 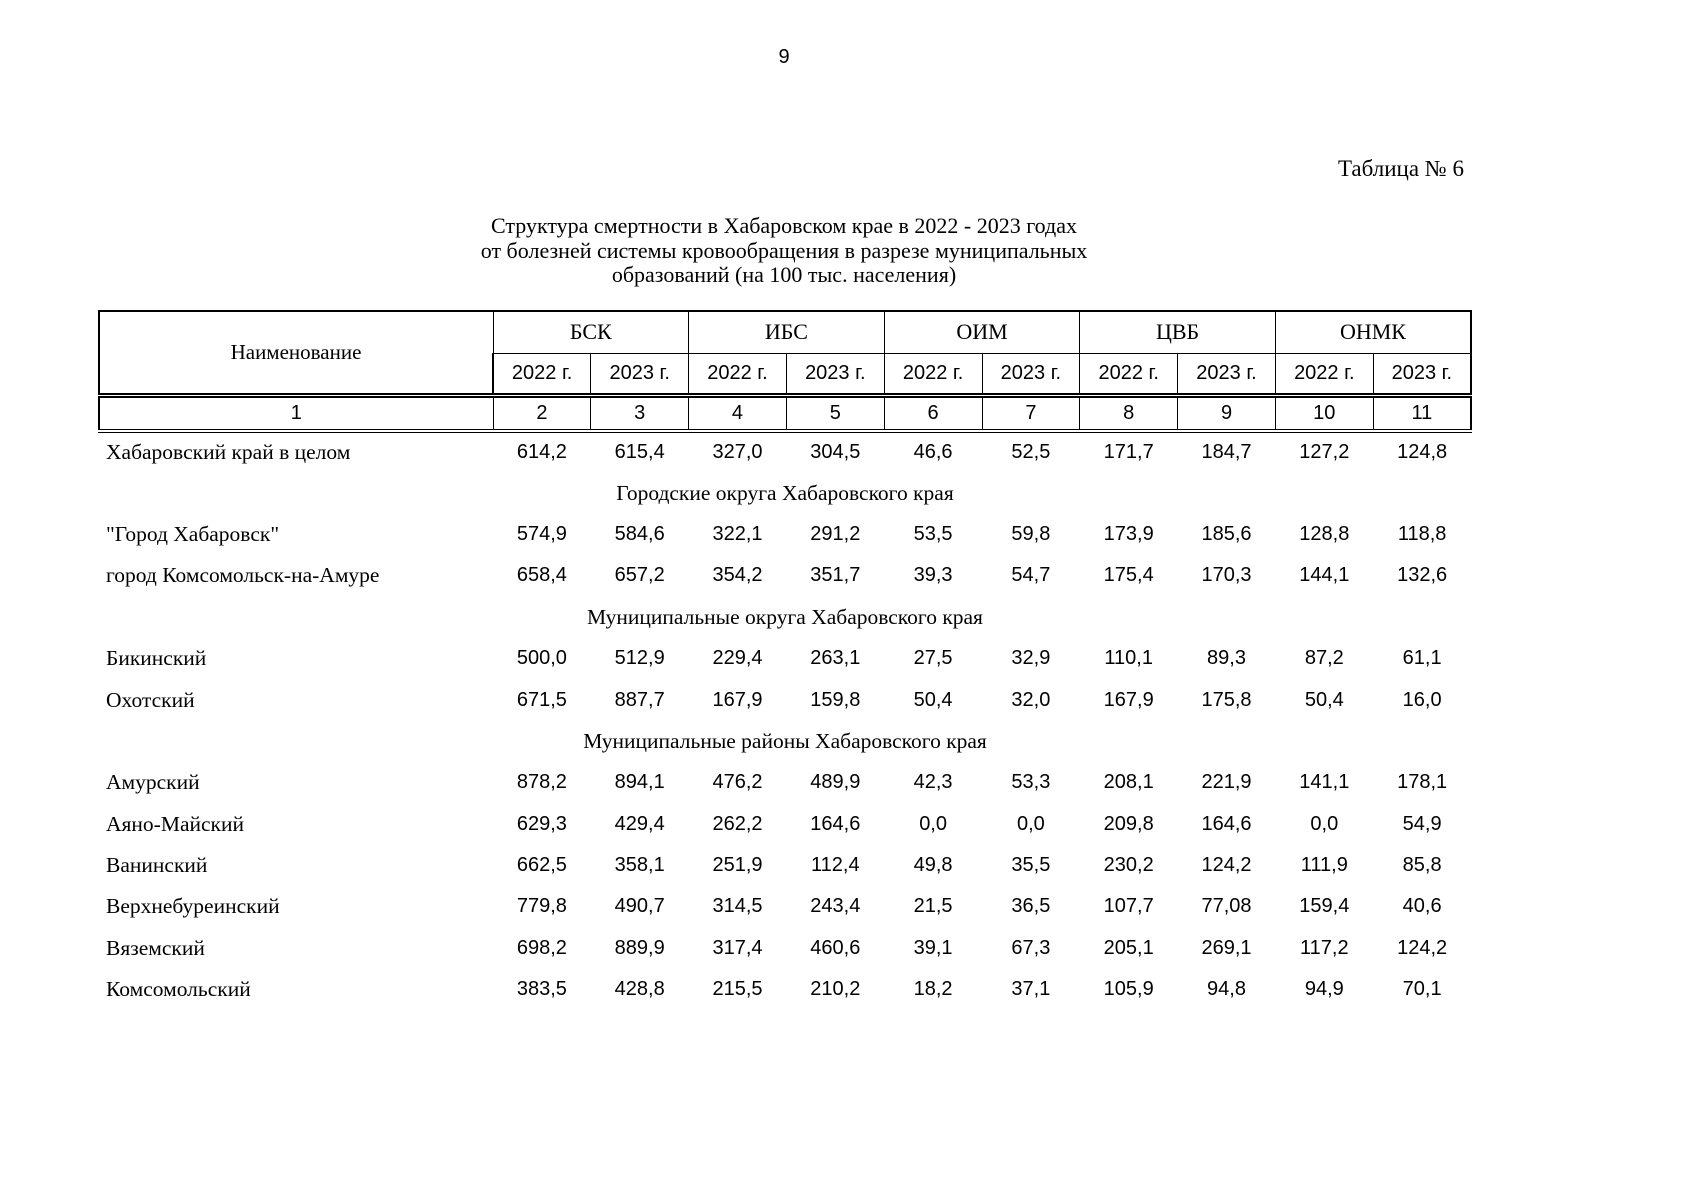 I want to click on value-cell: 209,8, so click(x=1128, y=823).